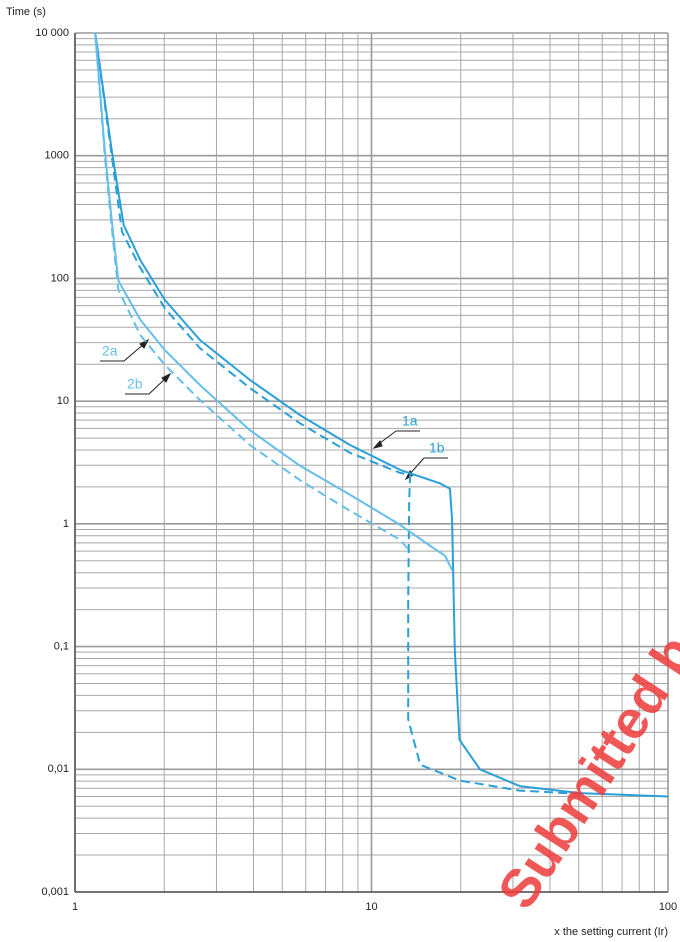  What do you see at coordinates (55, 892) in the screenshot?
I see `y-tick-label: 0,001` at bounding box center [55, 892].